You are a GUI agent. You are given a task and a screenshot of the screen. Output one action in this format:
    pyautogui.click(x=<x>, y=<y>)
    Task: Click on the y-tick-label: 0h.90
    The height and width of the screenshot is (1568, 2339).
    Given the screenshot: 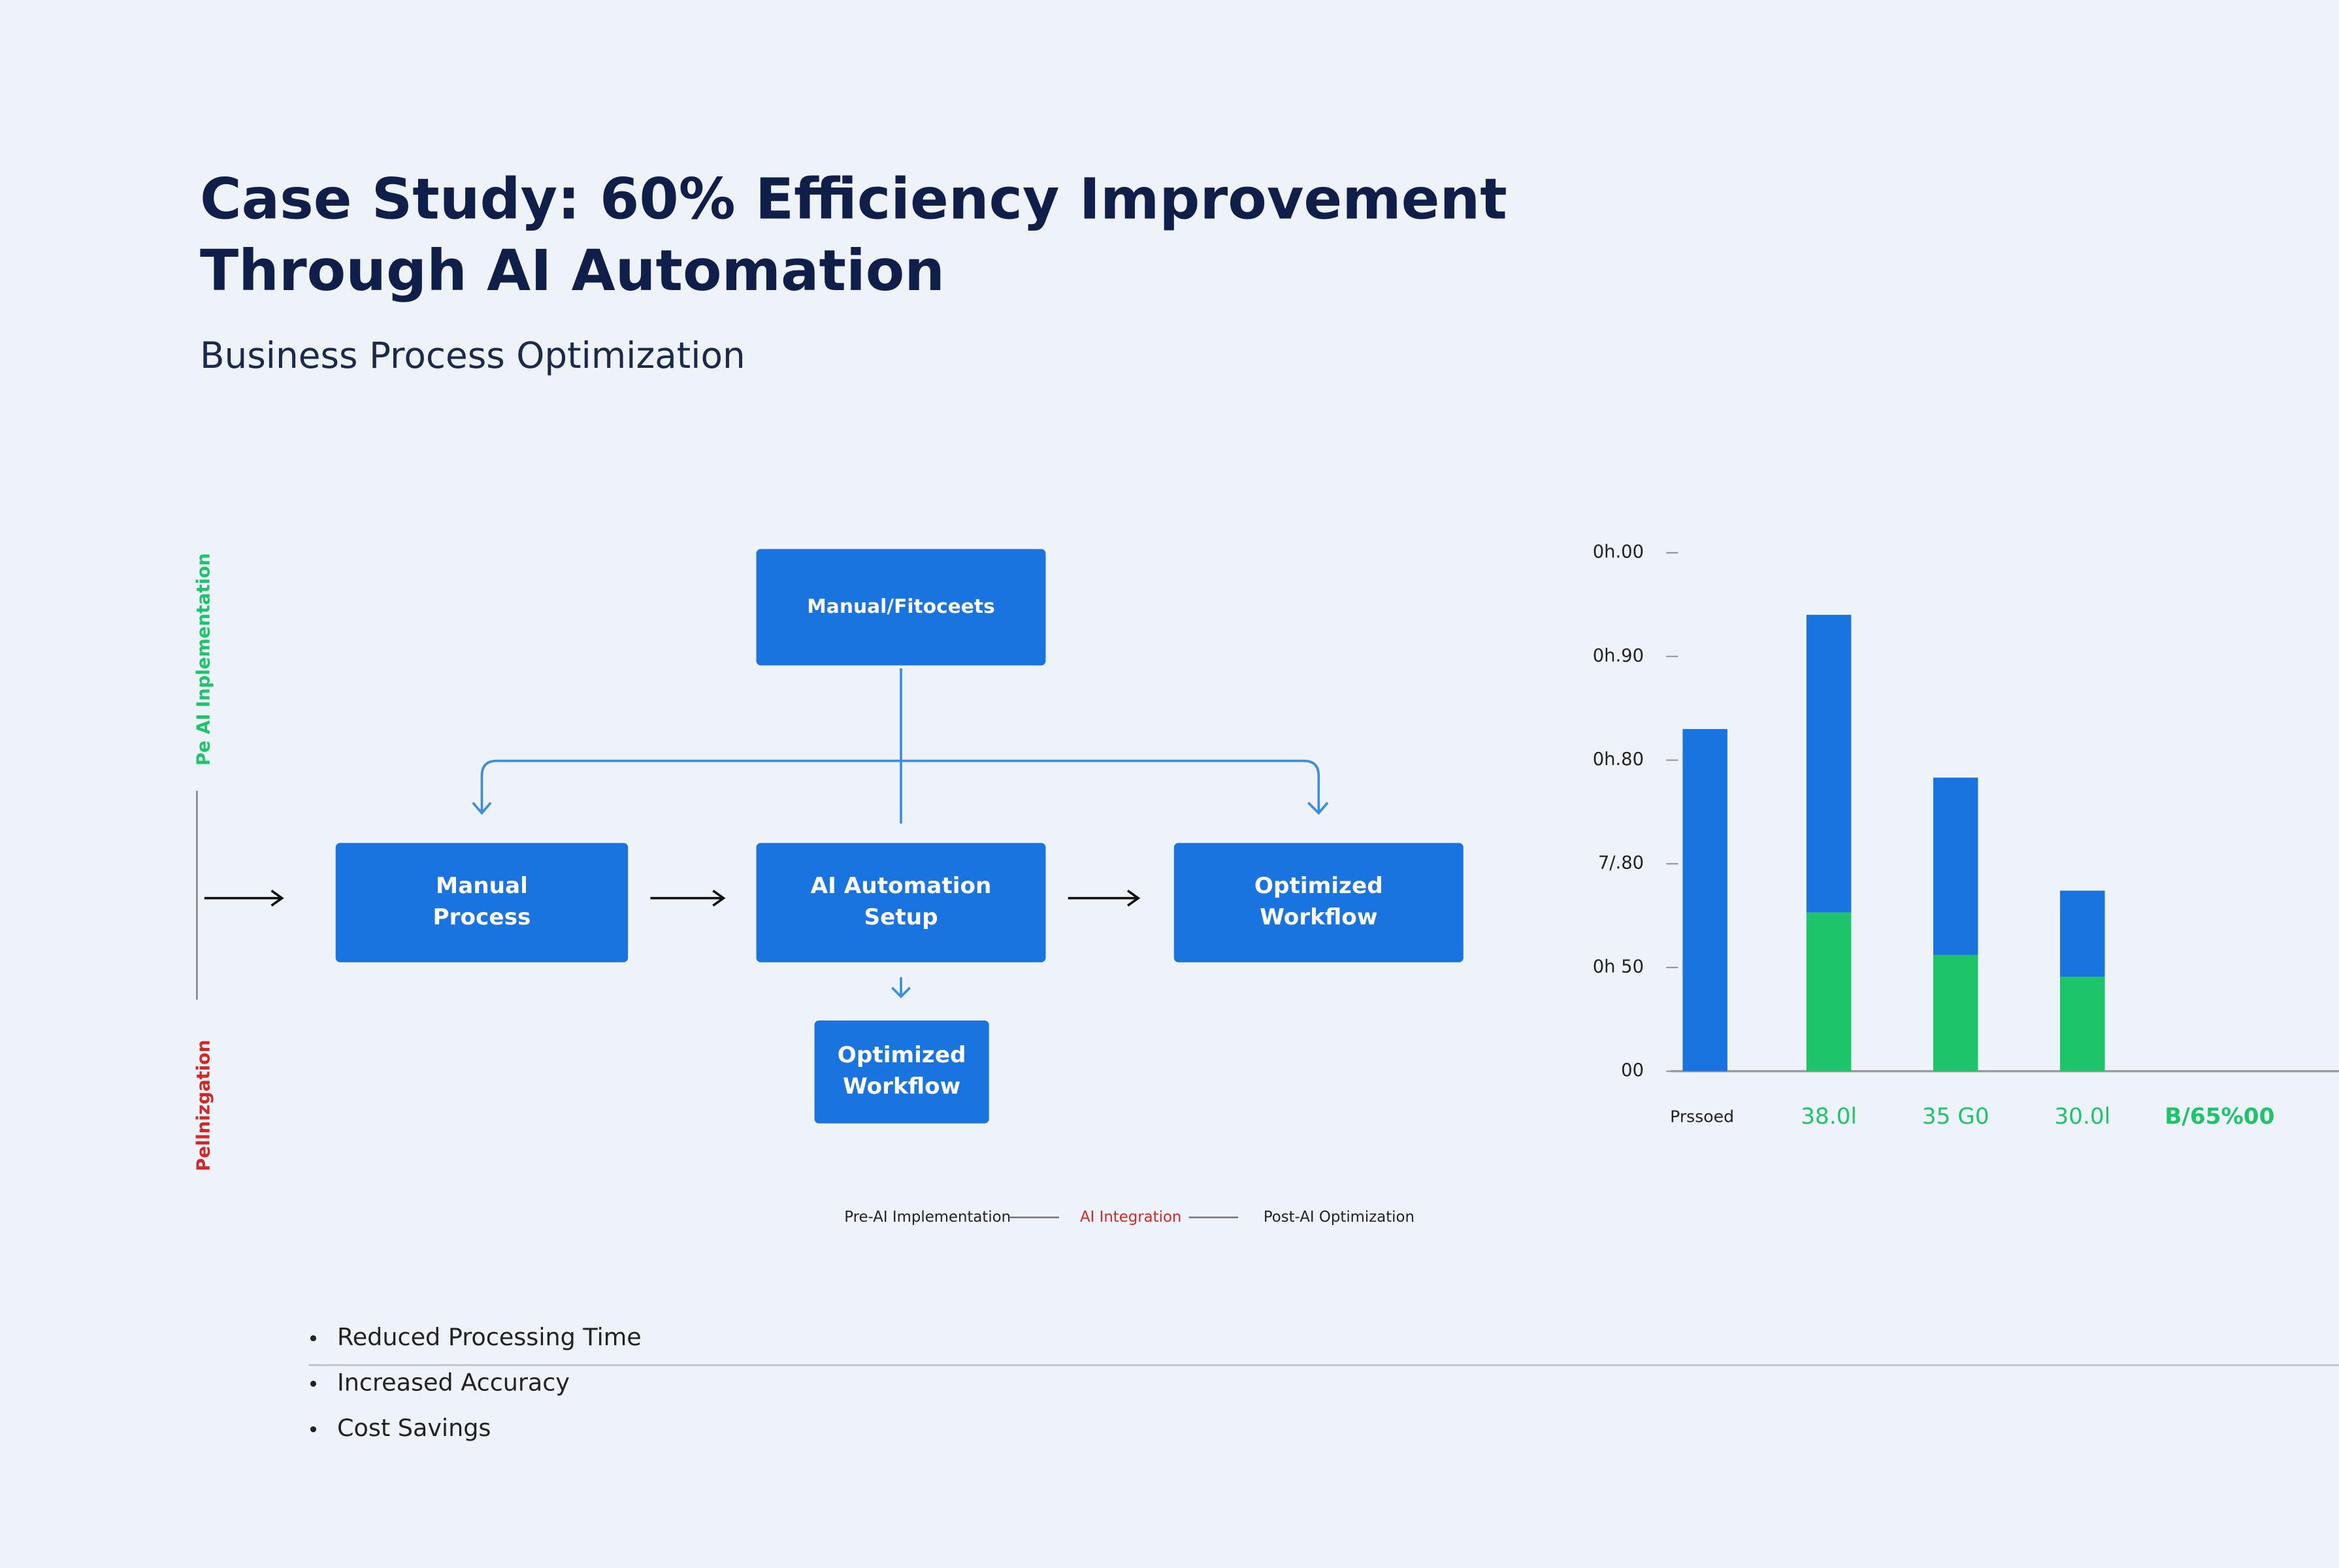 What is the action you would take?
    pyautogui.click(x=1618, y=655)
    